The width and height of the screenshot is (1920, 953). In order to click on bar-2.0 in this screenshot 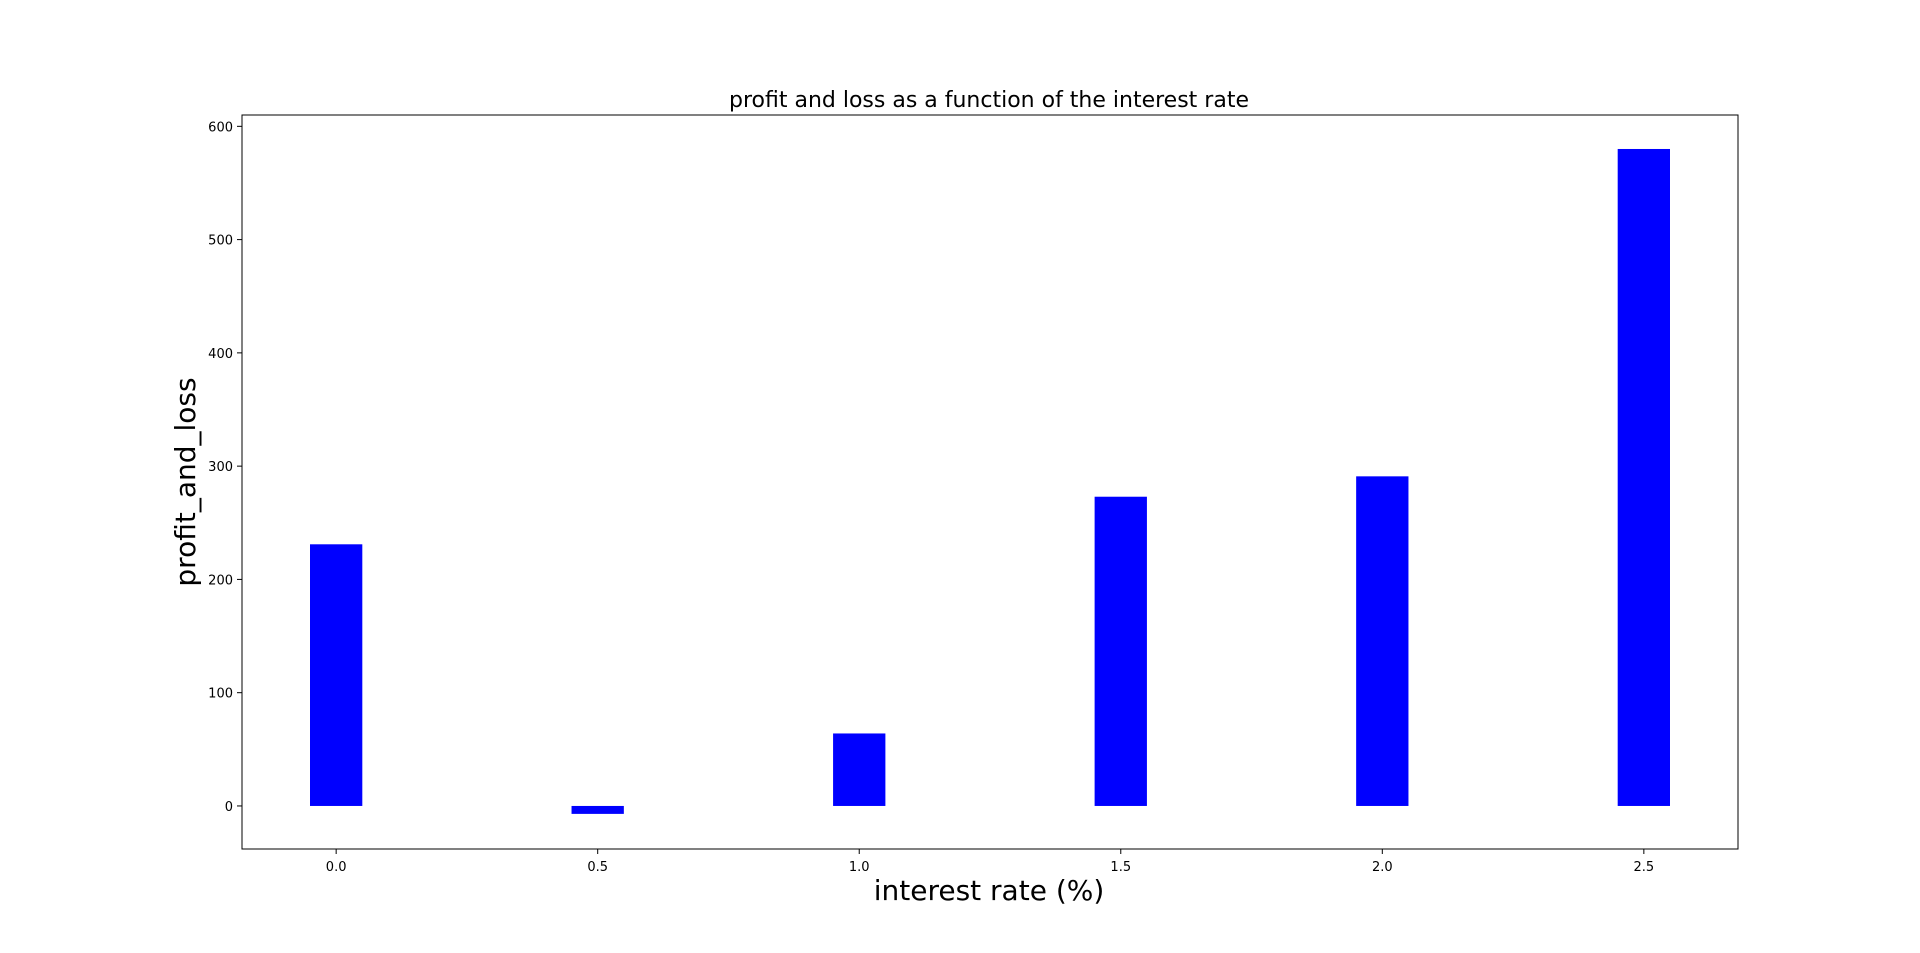, I will do `click(1382, 641)`.